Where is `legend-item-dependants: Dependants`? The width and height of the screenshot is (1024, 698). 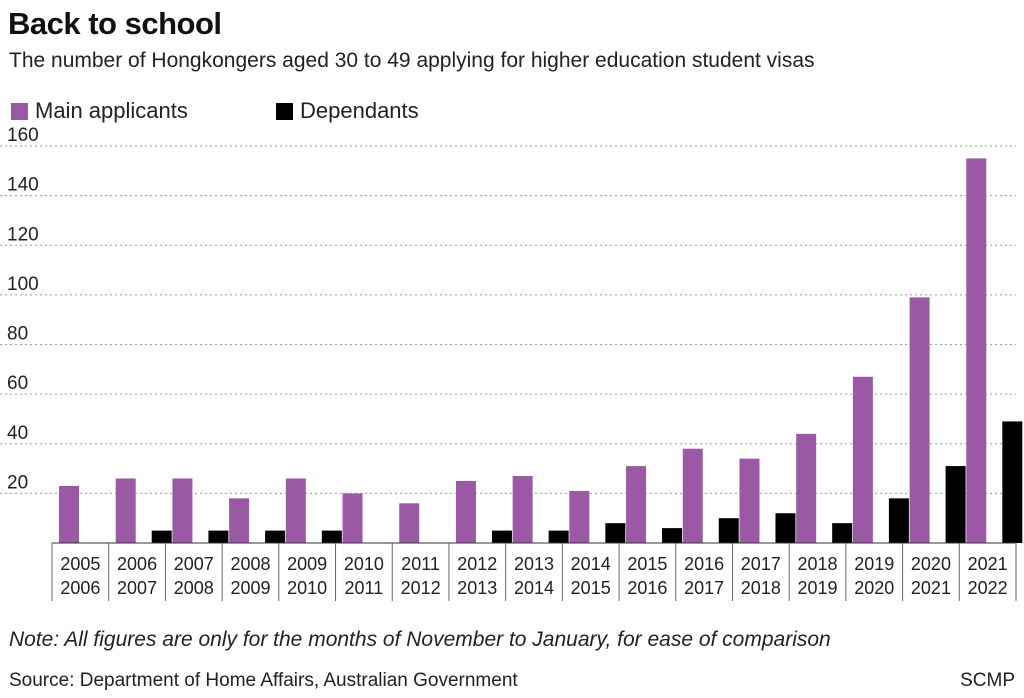 legend-item-dependants: Dependants is located at coordinates (347, 111).